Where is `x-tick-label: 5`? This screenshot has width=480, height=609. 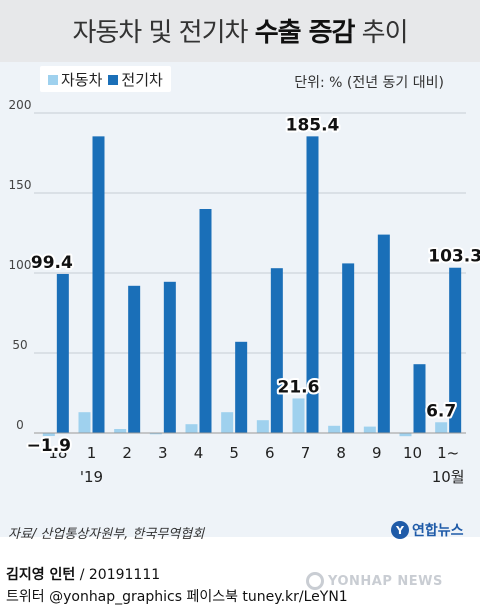 x-tick-label: 5 is located at coordinates (234, 453).